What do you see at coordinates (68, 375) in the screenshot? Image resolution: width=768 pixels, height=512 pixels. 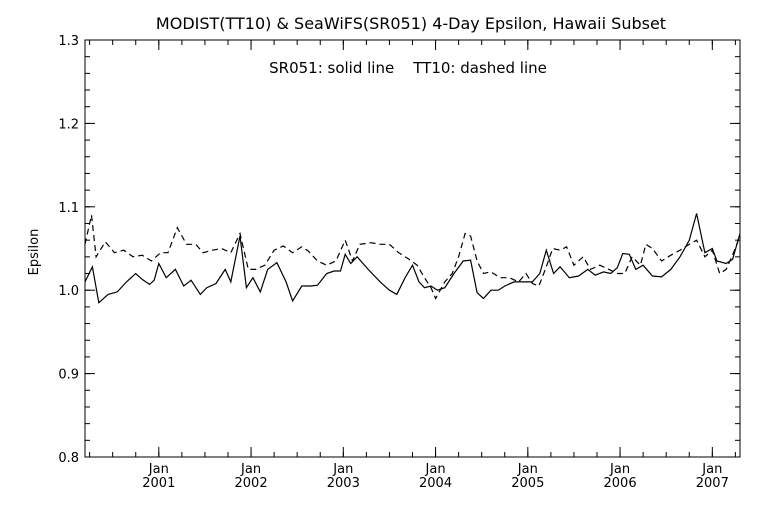 I see `y-tick-label: 0.9` at bounding box center [68, 375].